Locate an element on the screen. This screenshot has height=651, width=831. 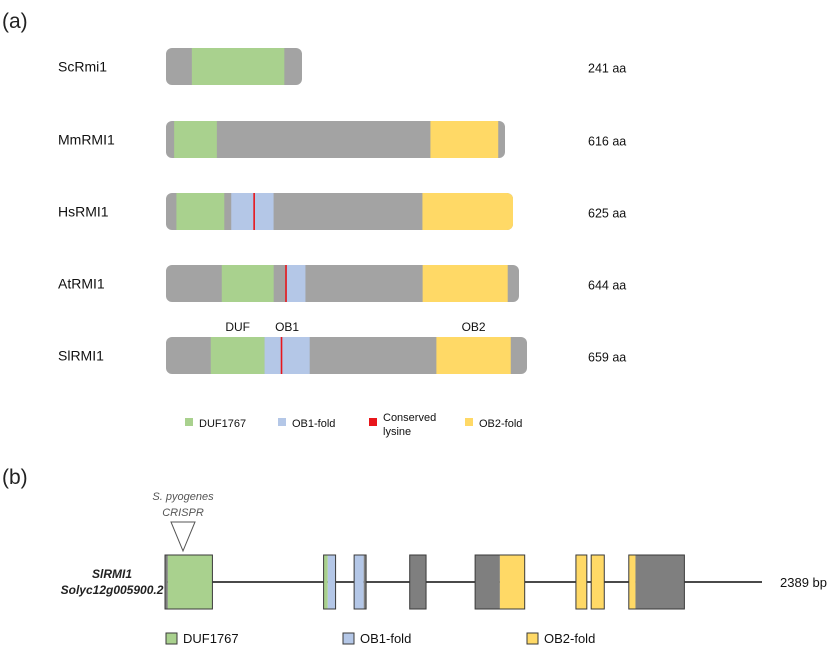
crispr-label-line: CRISPR is located at coordinates (183, 513).